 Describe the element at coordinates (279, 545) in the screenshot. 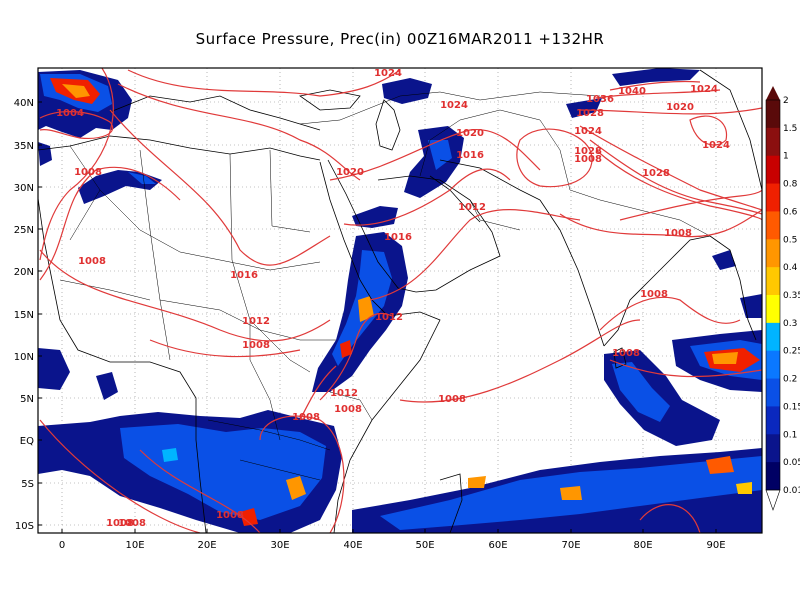

I see `lon-label: 30E` at that location.